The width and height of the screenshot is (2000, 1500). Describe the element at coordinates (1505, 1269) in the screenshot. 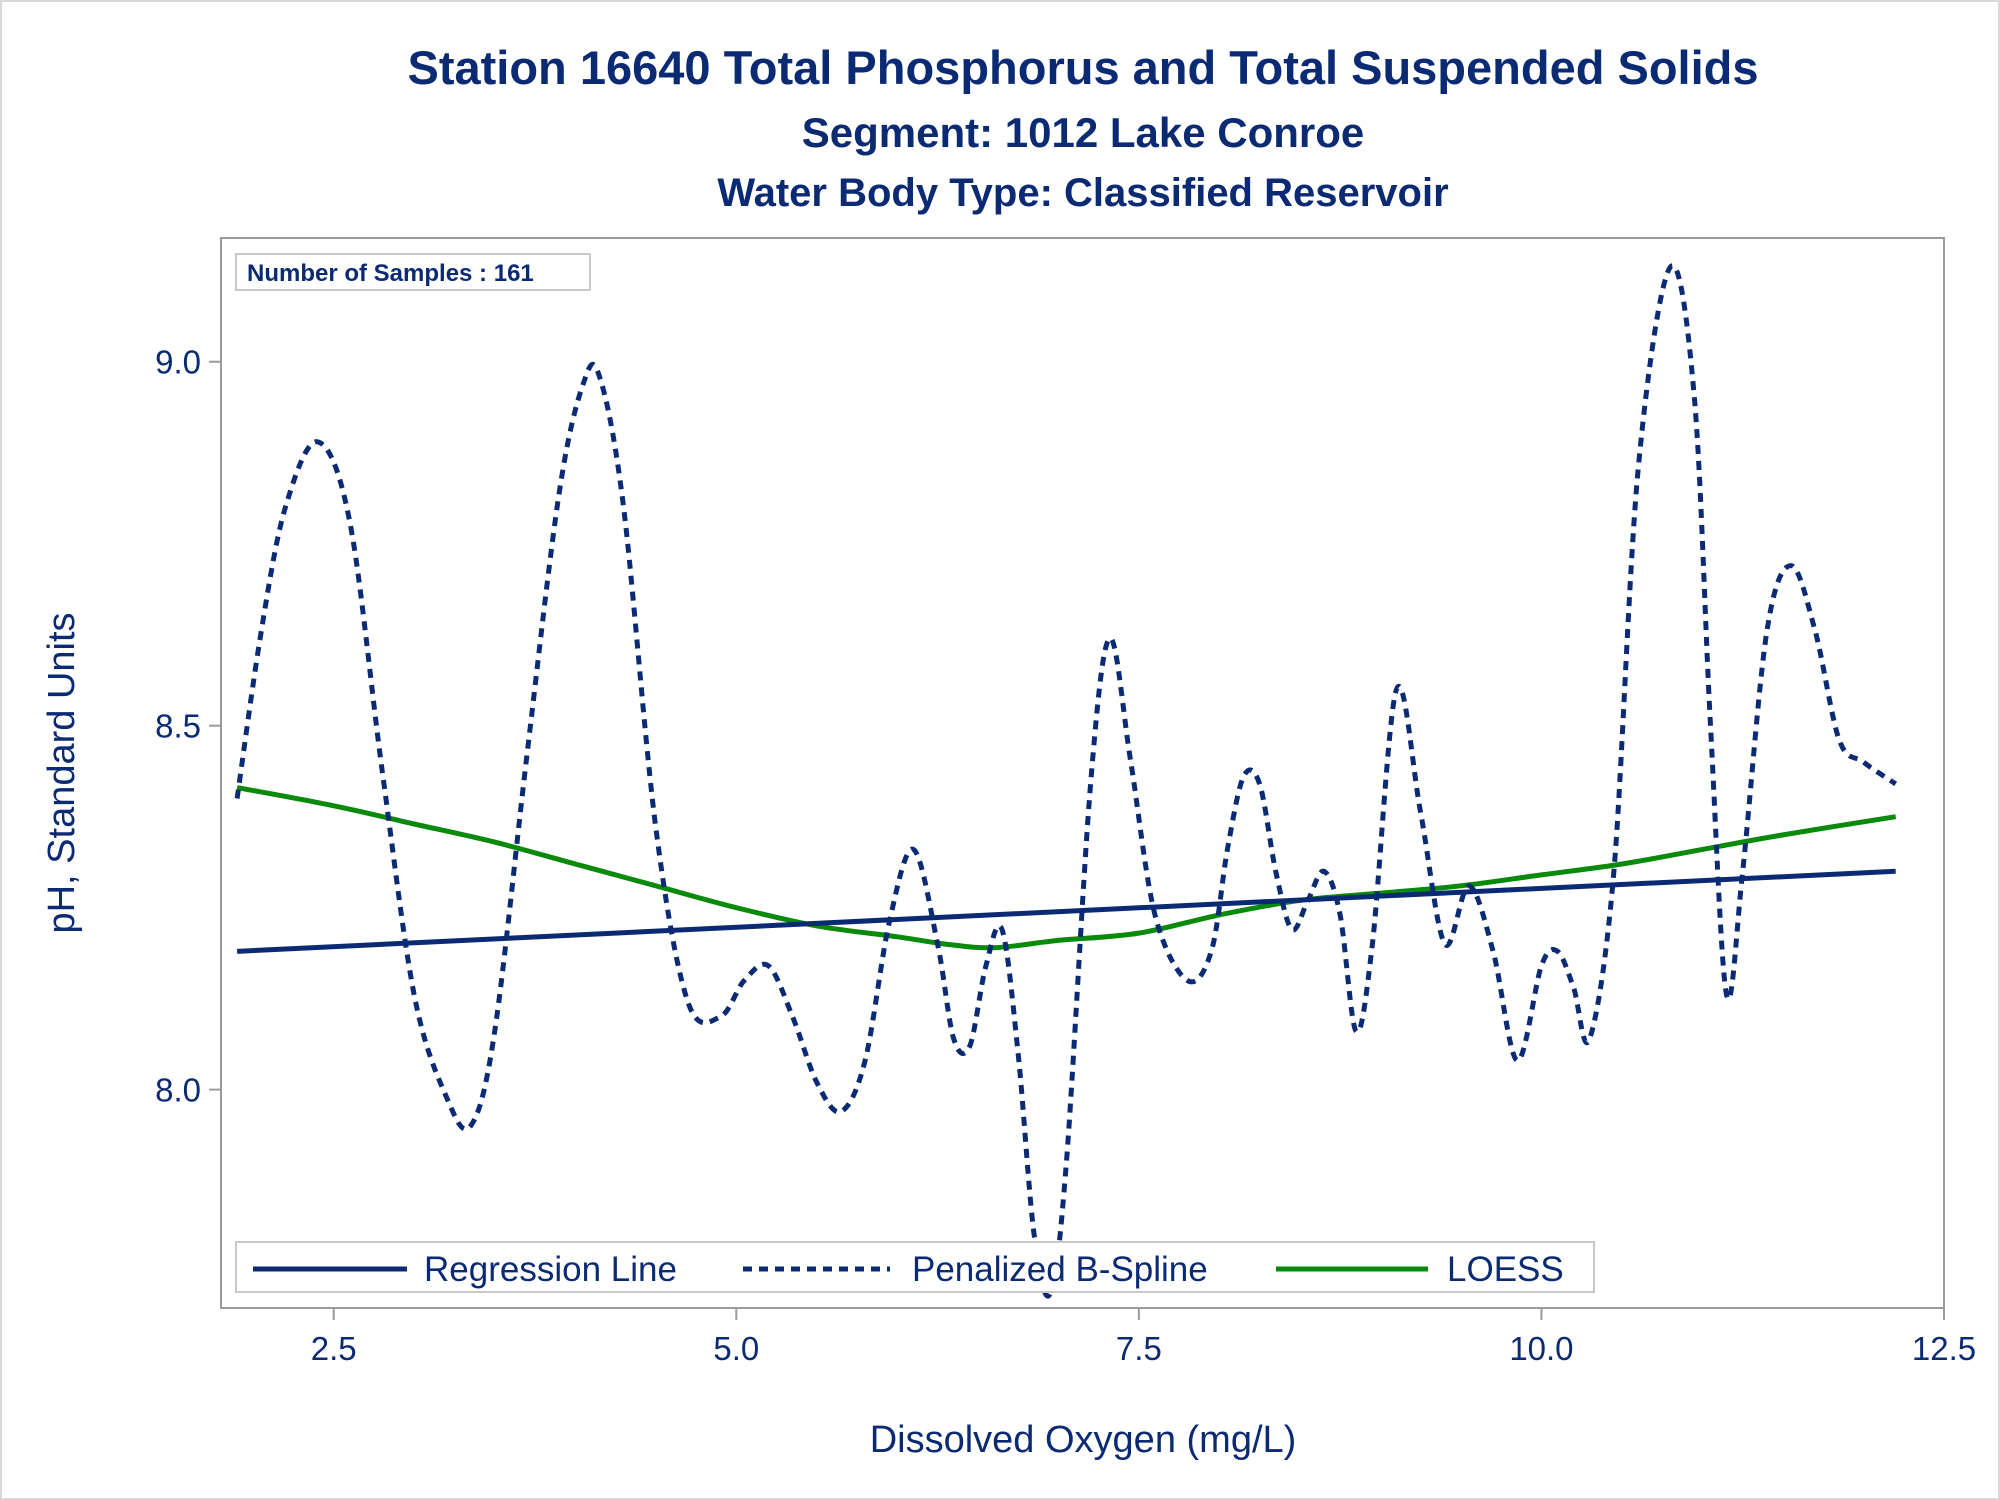

I see `legend-label: LOESS` at that location.